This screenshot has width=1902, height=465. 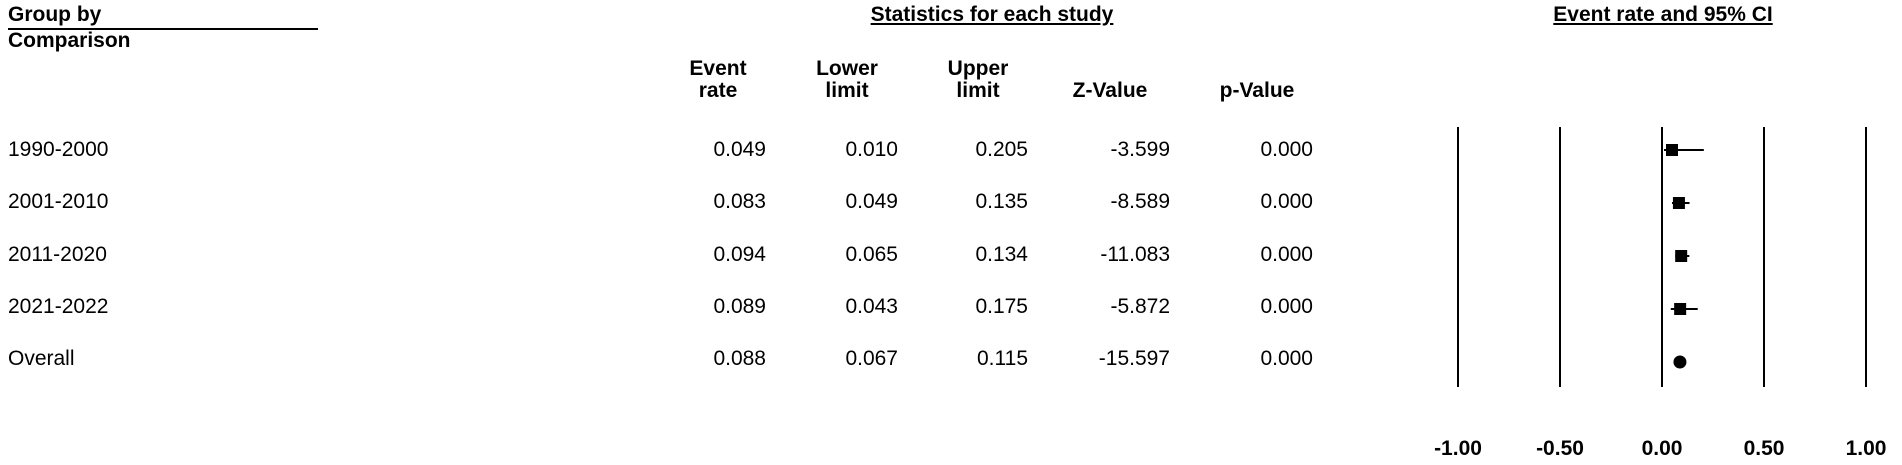 What do you see at coordinates (69, 40) in the screenshot?
I see `comparison-header: Comparison` at bounding box center [69, 40].